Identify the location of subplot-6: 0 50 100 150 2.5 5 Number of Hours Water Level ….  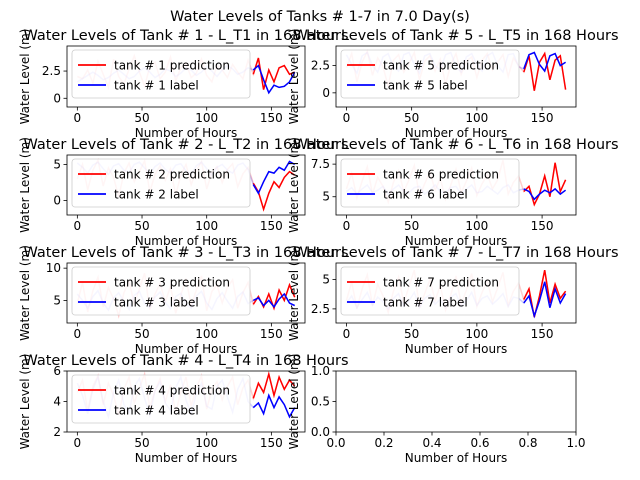
(453, 300).